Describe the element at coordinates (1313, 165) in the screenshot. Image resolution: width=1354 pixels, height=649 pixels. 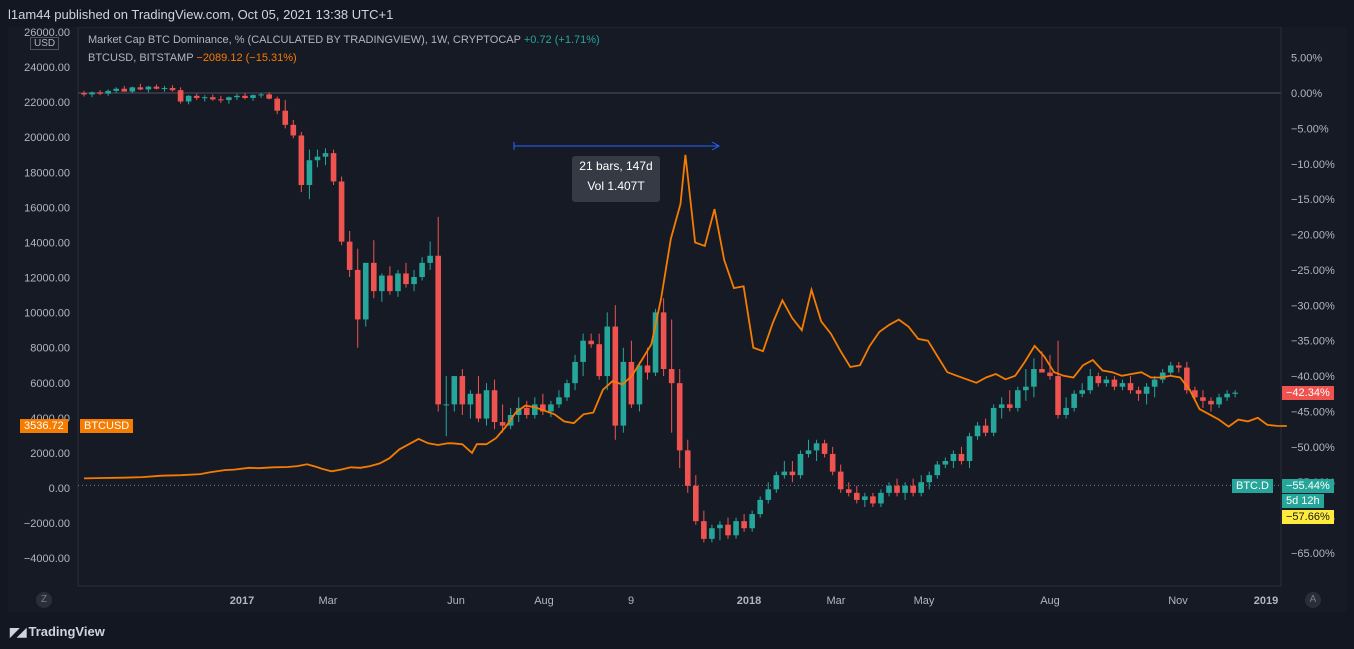
I see `right-tick-label: −10.00%` at that location.